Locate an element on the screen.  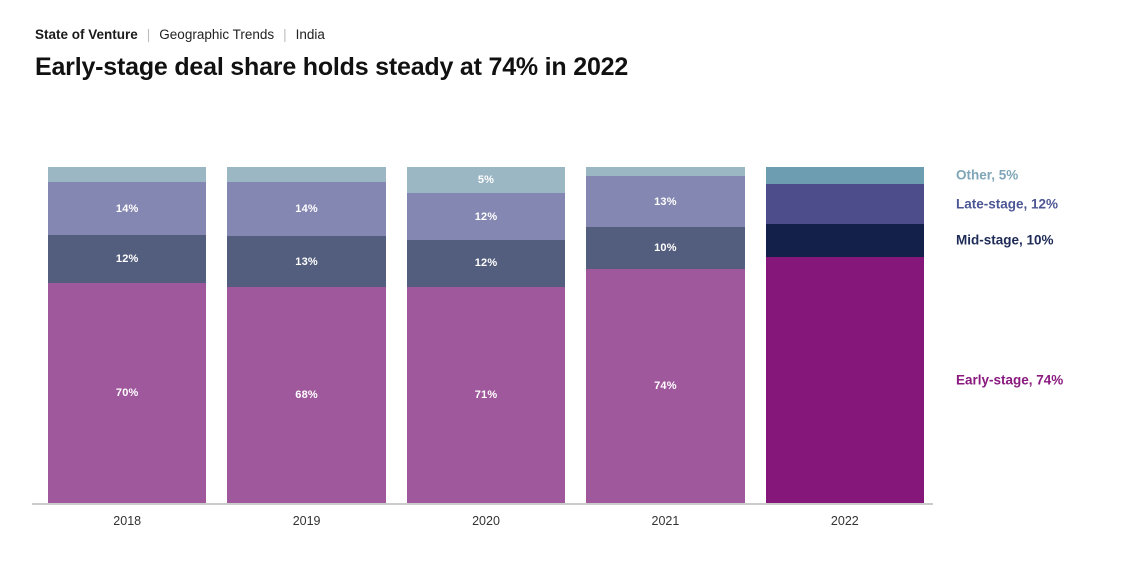
segment-value-label: 5% is located at coordinates (486, 180).